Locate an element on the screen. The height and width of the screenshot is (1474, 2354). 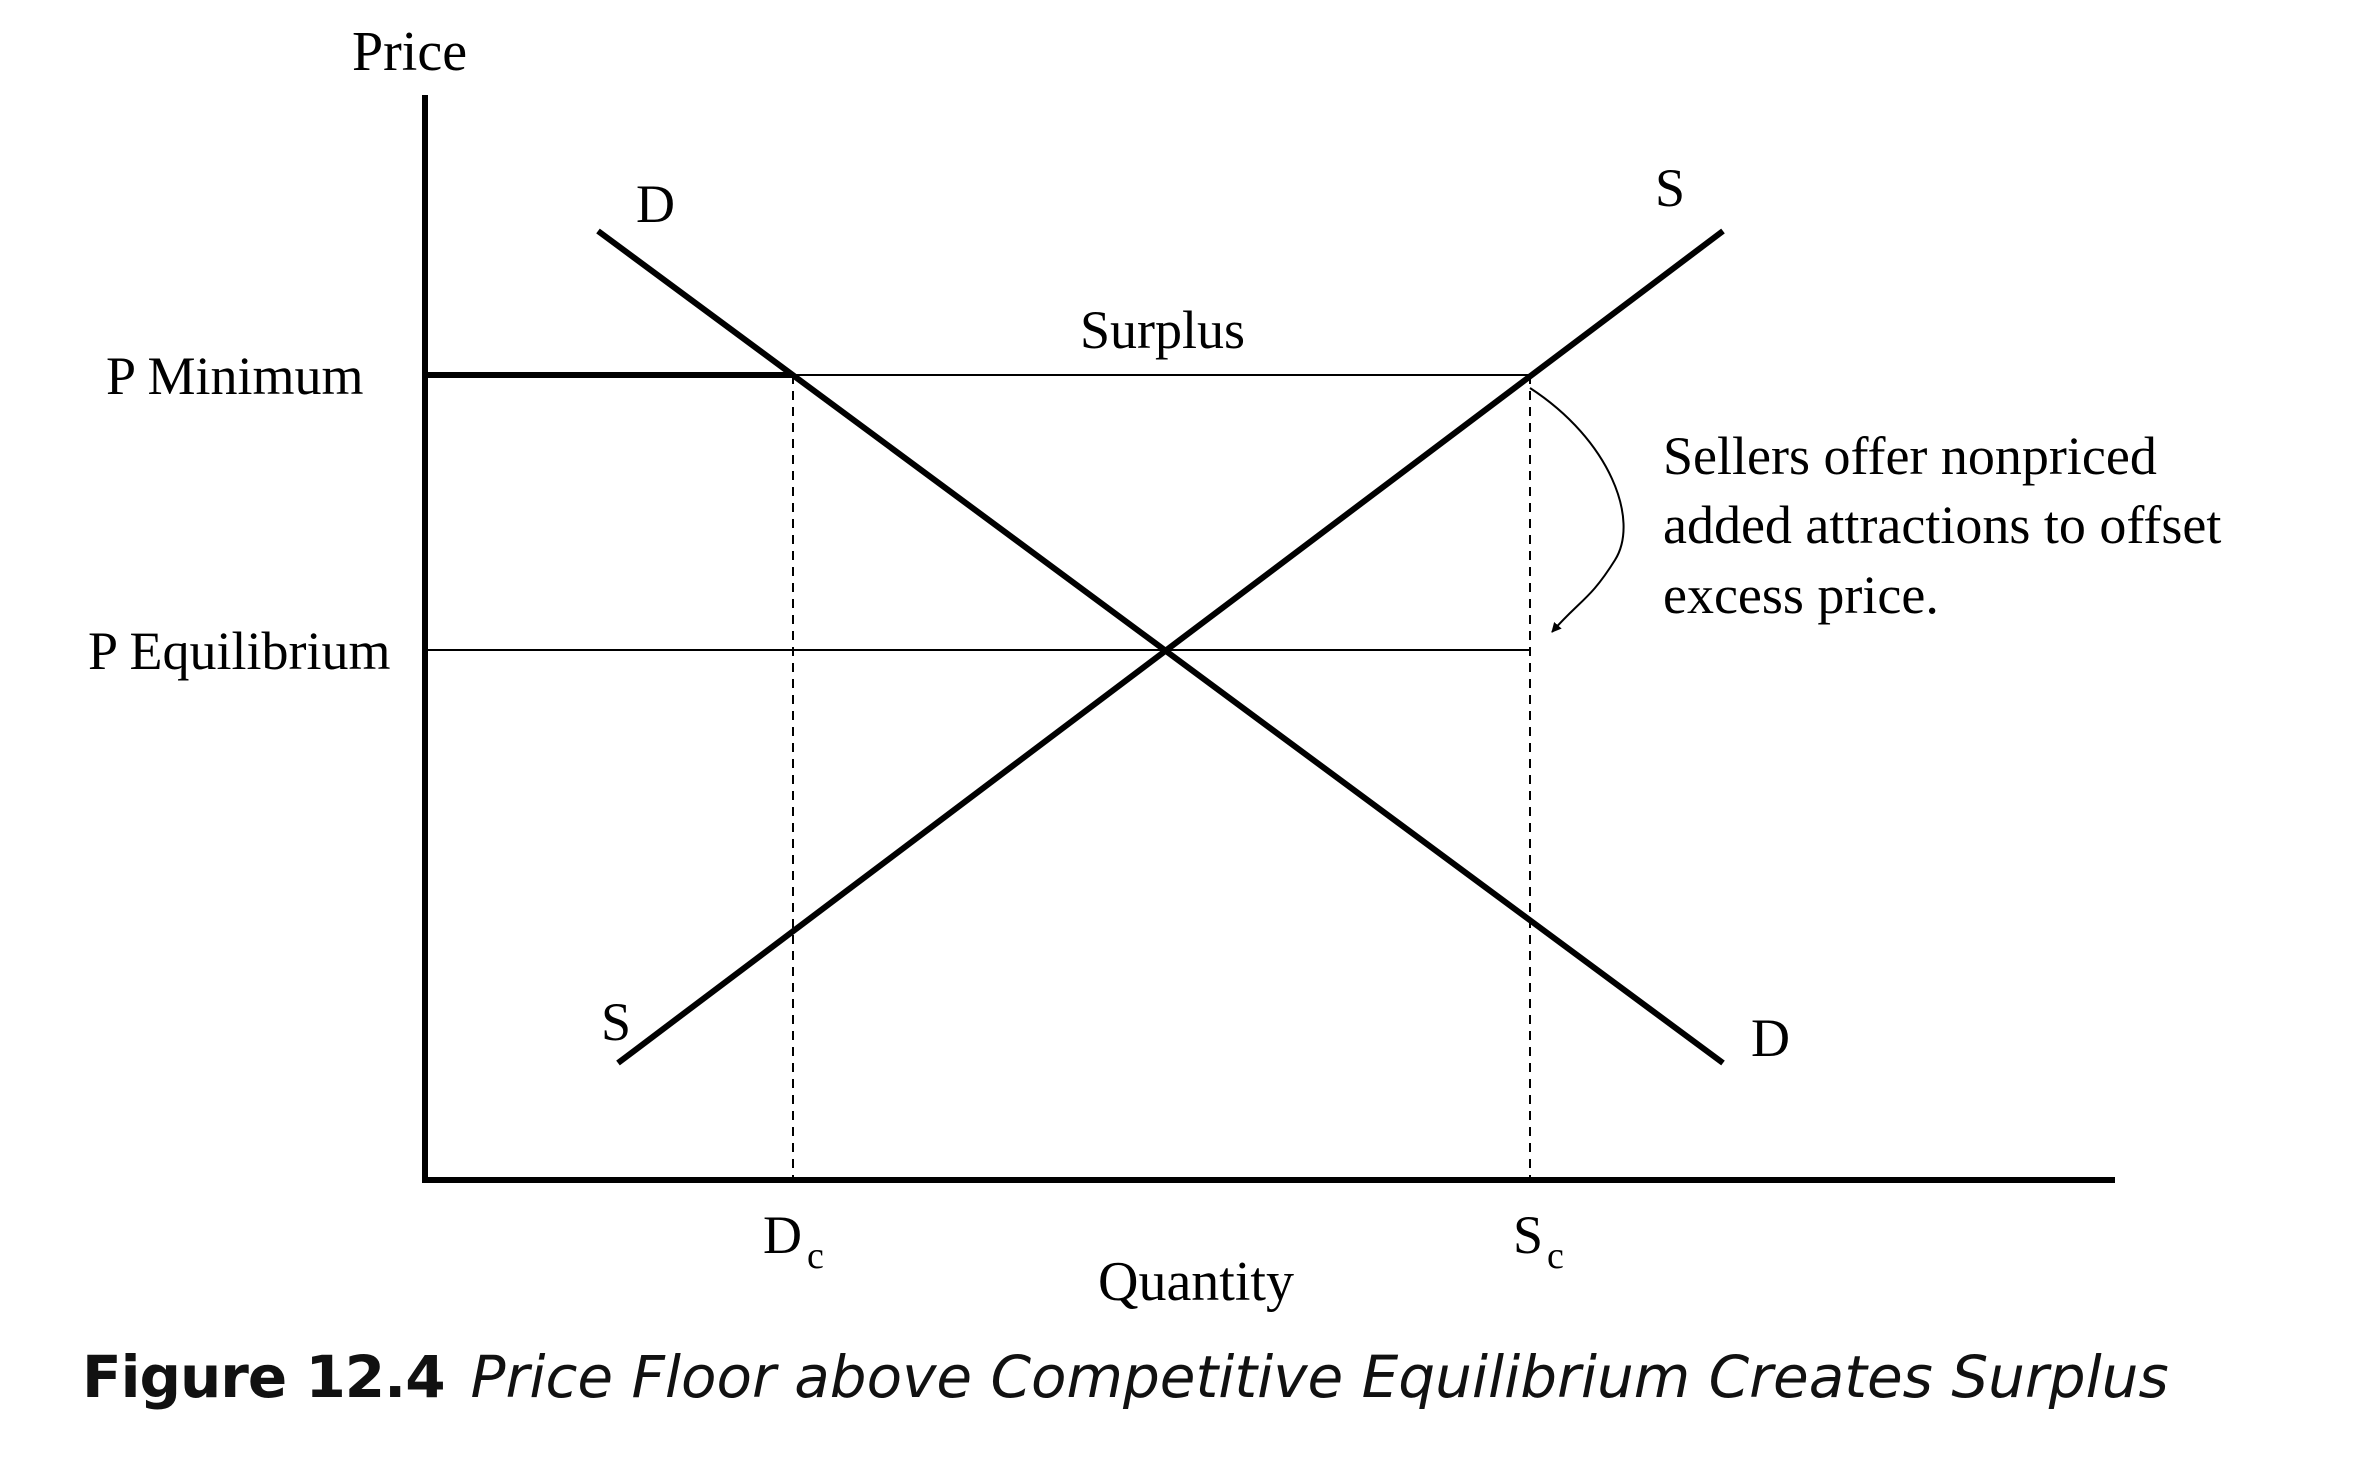
demand-label-top: D is located at coordinates (655, 204).